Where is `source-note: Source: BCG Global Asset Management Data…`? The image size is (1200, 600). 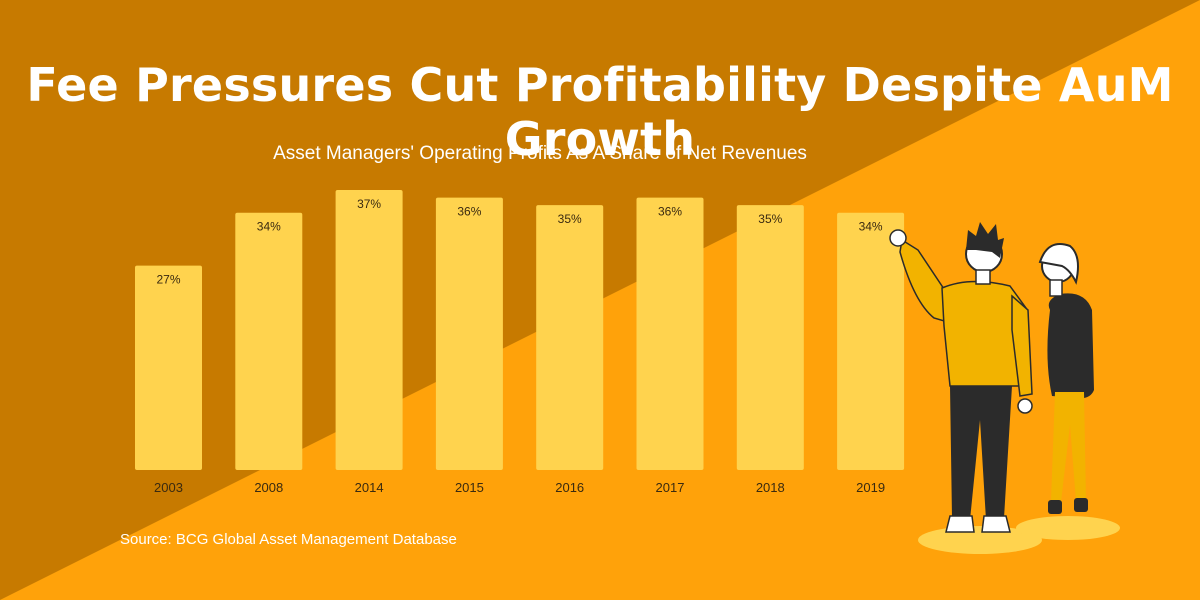 source-note: Source: BCG Global Asset Management Data… is located at coordinates (288, 539).